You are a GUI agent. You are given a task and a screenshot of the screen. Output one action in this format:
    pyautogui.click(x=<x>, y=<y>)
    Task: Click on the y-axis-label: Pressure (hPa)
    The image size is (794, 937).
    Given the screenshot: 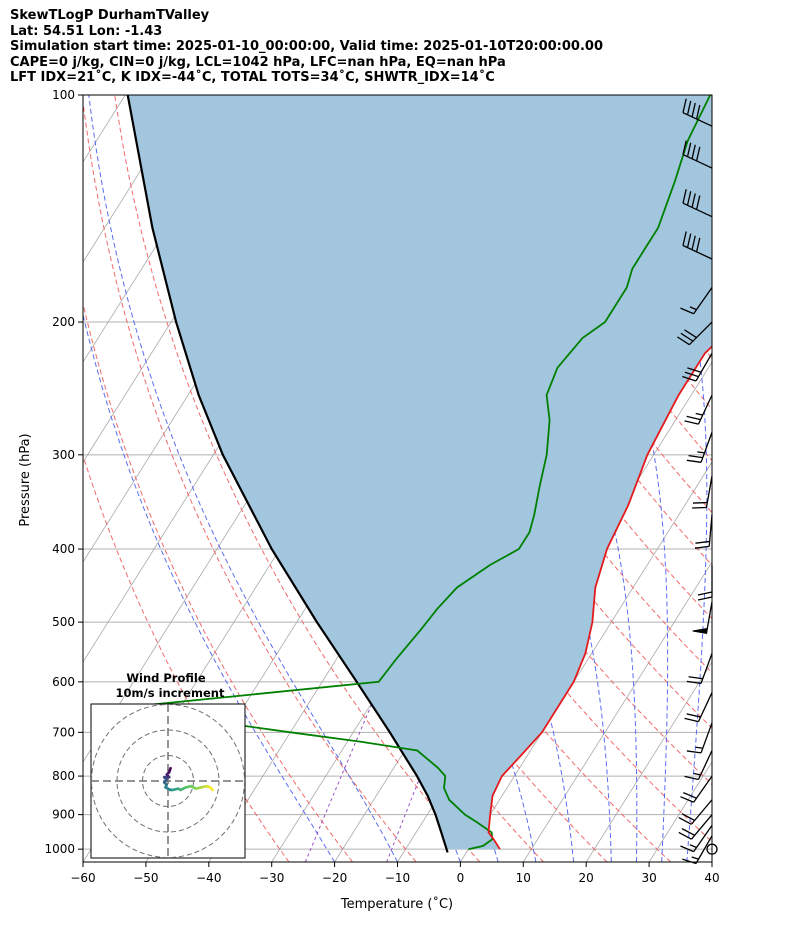 What is the action you would take?
    pyautogui.click(x=25, y=479)
    